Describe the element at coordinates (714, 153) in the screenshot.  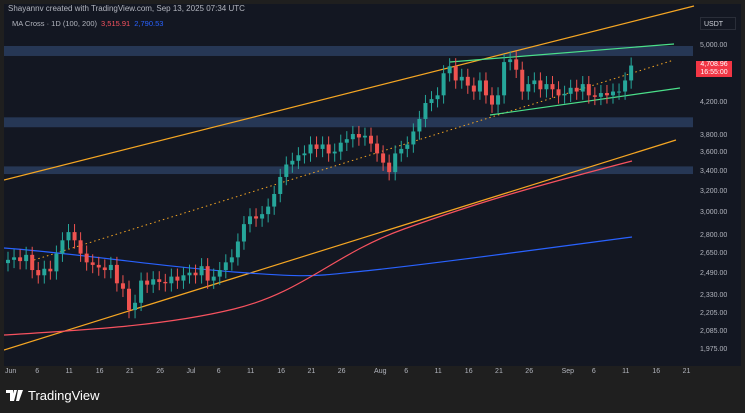
I see `price-tick-label: 3,600.00` at that location.